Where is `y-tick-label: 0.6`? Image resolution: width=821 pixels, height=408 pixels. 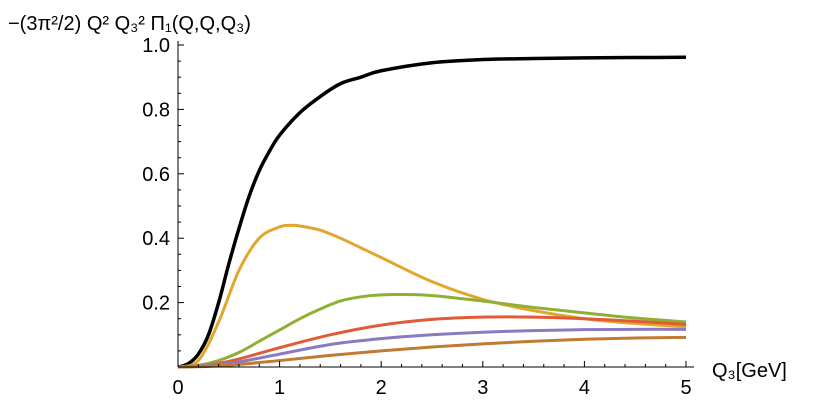
y-tick-label: 0.6 is located at coordinates (156, 175).